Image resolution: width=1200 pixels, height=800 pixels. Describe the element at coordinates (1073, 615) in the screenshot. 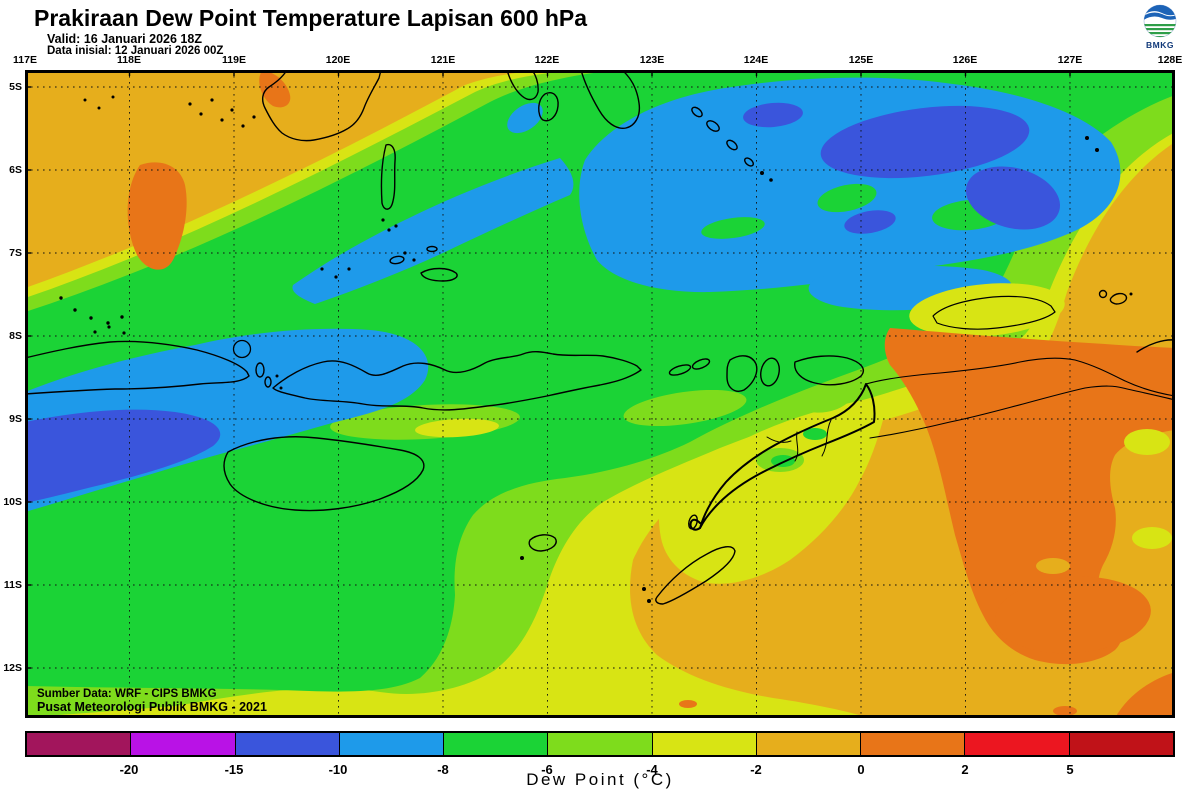

I see `fill-region-orange-tail` at that location.